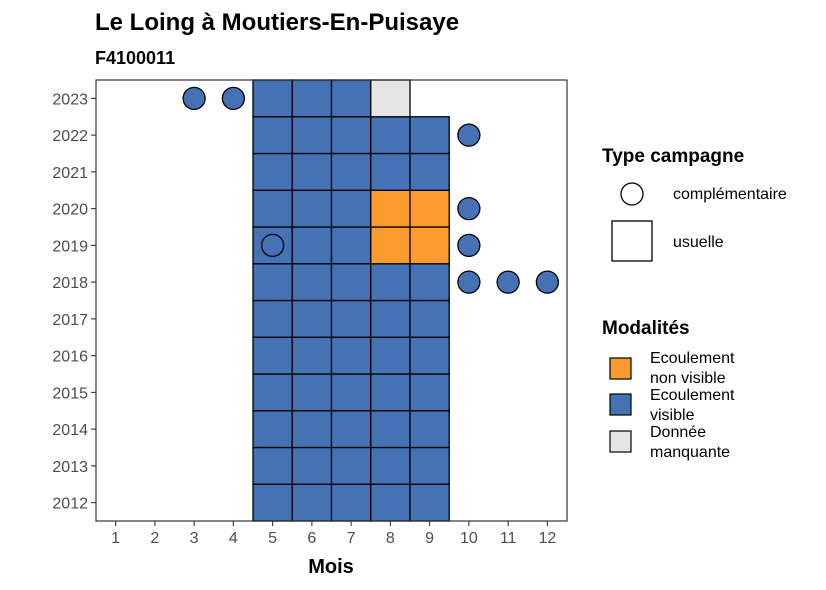 Image resolution: width=826 pixels, height=590 pixels. What do you see at coordinates (508, 538) in the screenshot?
I see `x-tick-label-11: 11` at bounding box center [508, 538].